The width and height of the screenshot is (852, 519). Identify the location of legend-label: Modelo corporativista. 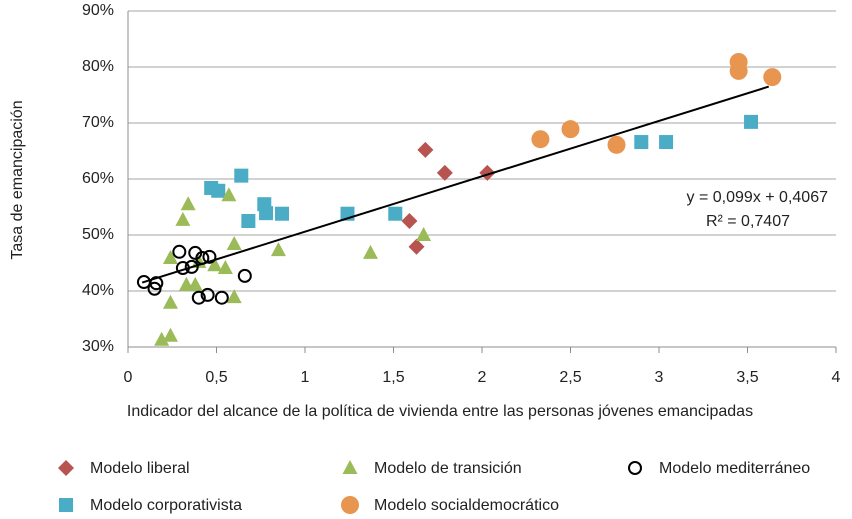
(166, 505).